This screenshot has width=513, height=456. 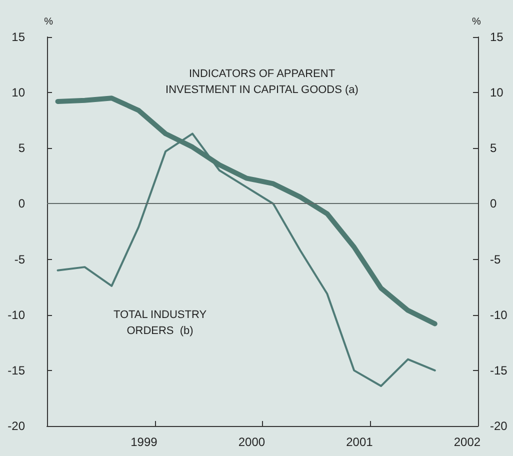 What do you see at coordinates (19, 37) in the screenshot?
I see `y-tick-label: 15` at bounding box center [19, 37].